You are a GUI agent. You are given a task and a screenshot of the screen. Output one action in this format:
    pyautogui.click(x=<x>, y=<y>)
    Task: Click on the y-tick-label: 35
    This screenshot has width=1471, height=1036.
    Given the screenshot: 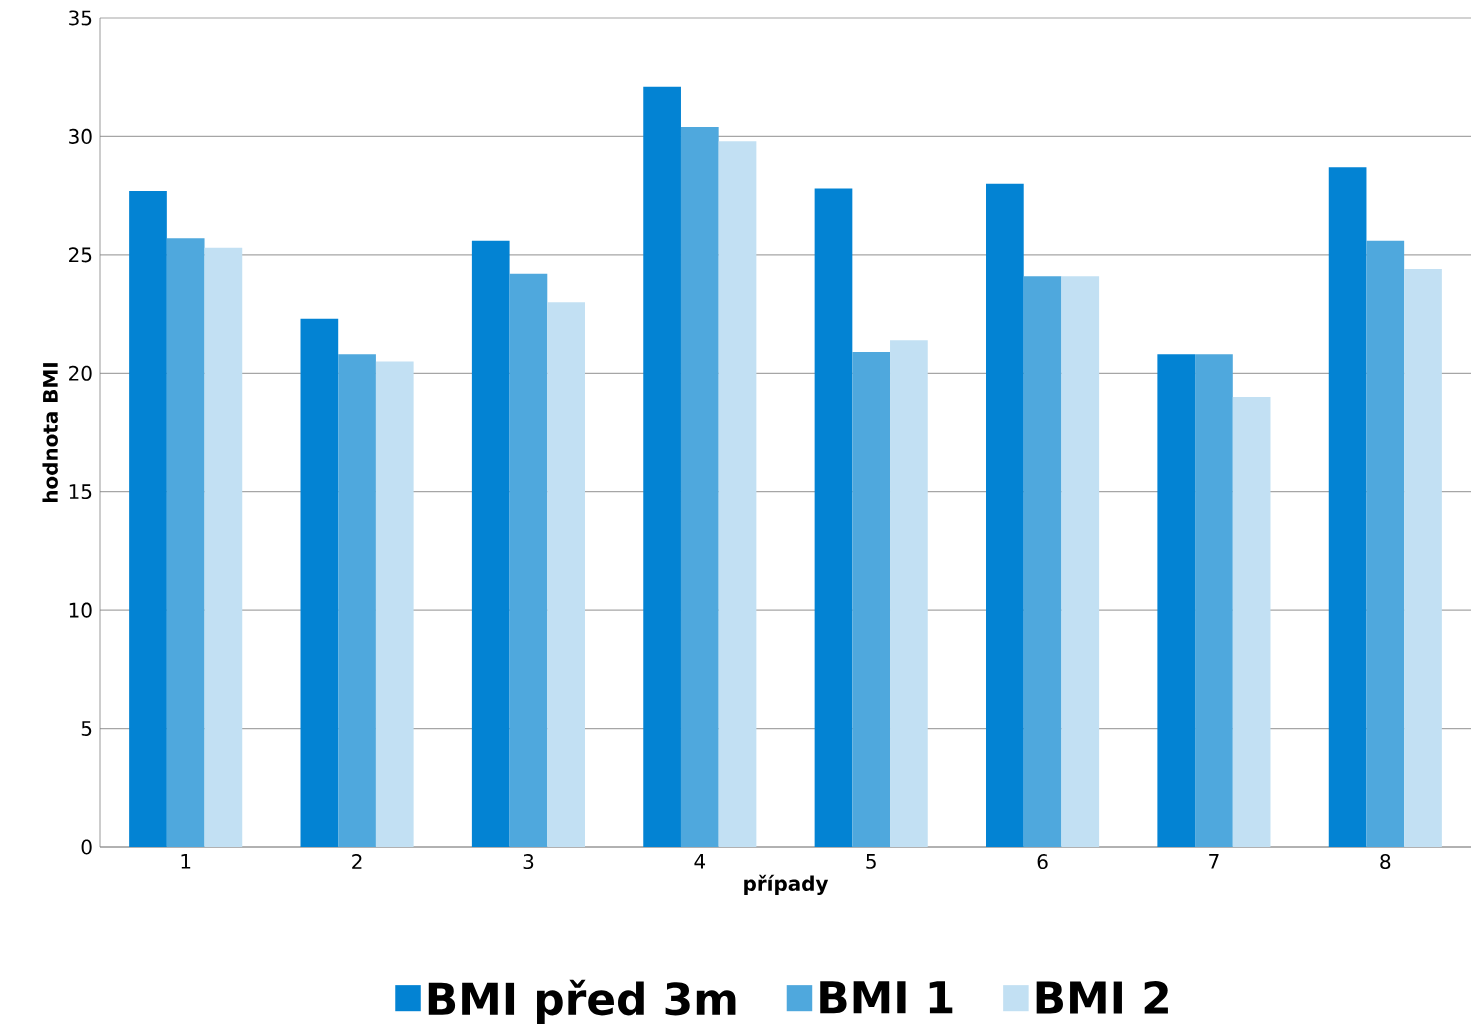 What is the action you would take?
    pyautogui.click(x=80, y=18)
    